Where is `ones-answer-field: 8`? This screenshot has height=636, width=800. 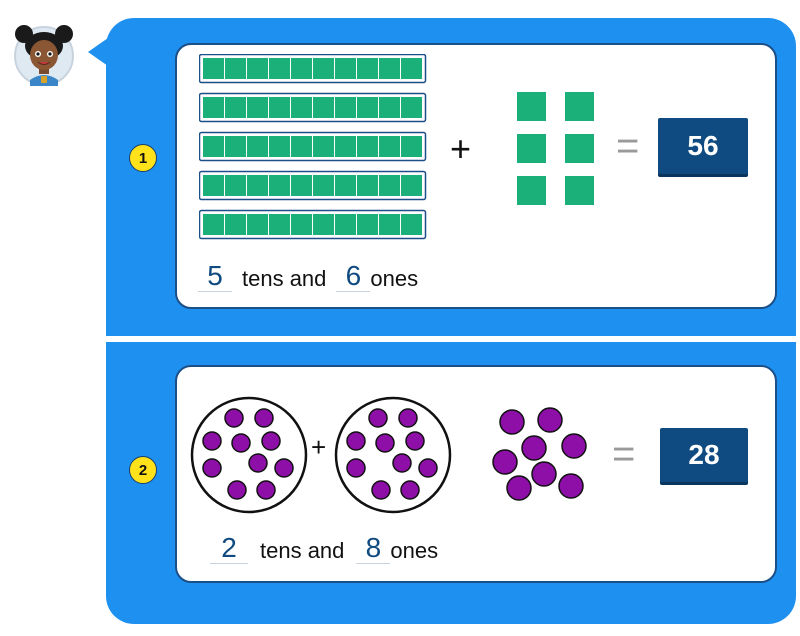
ones-answer-field: 8 is located at coordinates (373, 548).